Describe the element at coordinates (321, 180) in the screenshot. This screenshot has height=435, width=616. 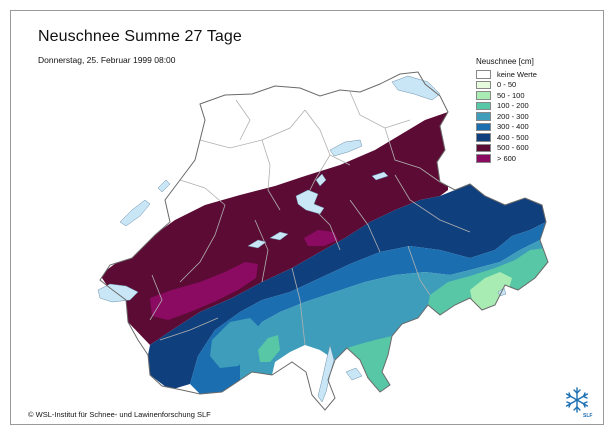
I see `lake-zug` at that location.